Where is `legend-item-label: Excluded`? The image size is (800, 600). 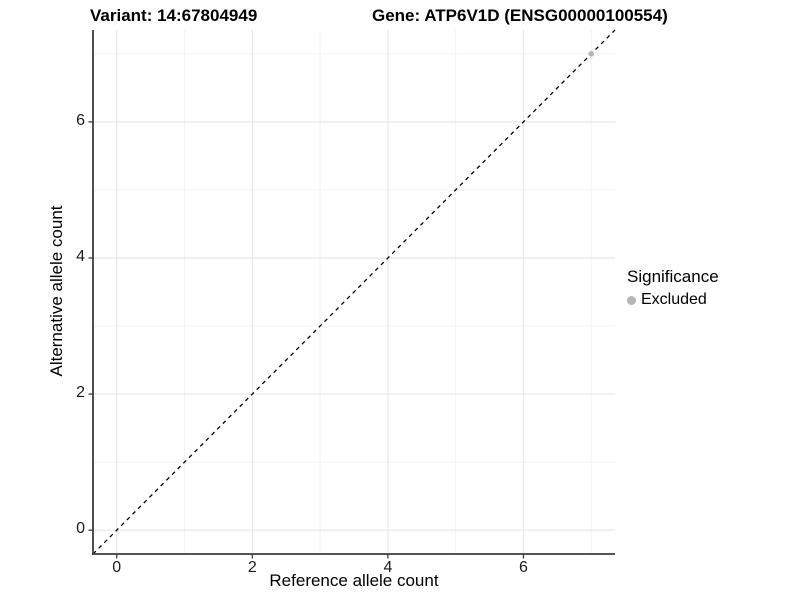 legend-item-label: Excluded is located at coordinates (674, 299).